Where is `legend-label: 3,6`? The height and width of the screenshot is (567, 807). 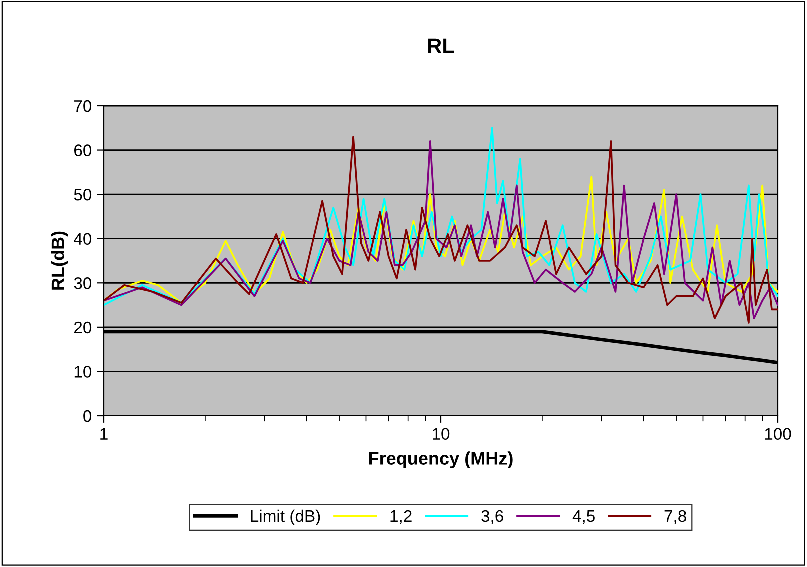
legend-label: 3,6 is located at coordinates (493, 517).